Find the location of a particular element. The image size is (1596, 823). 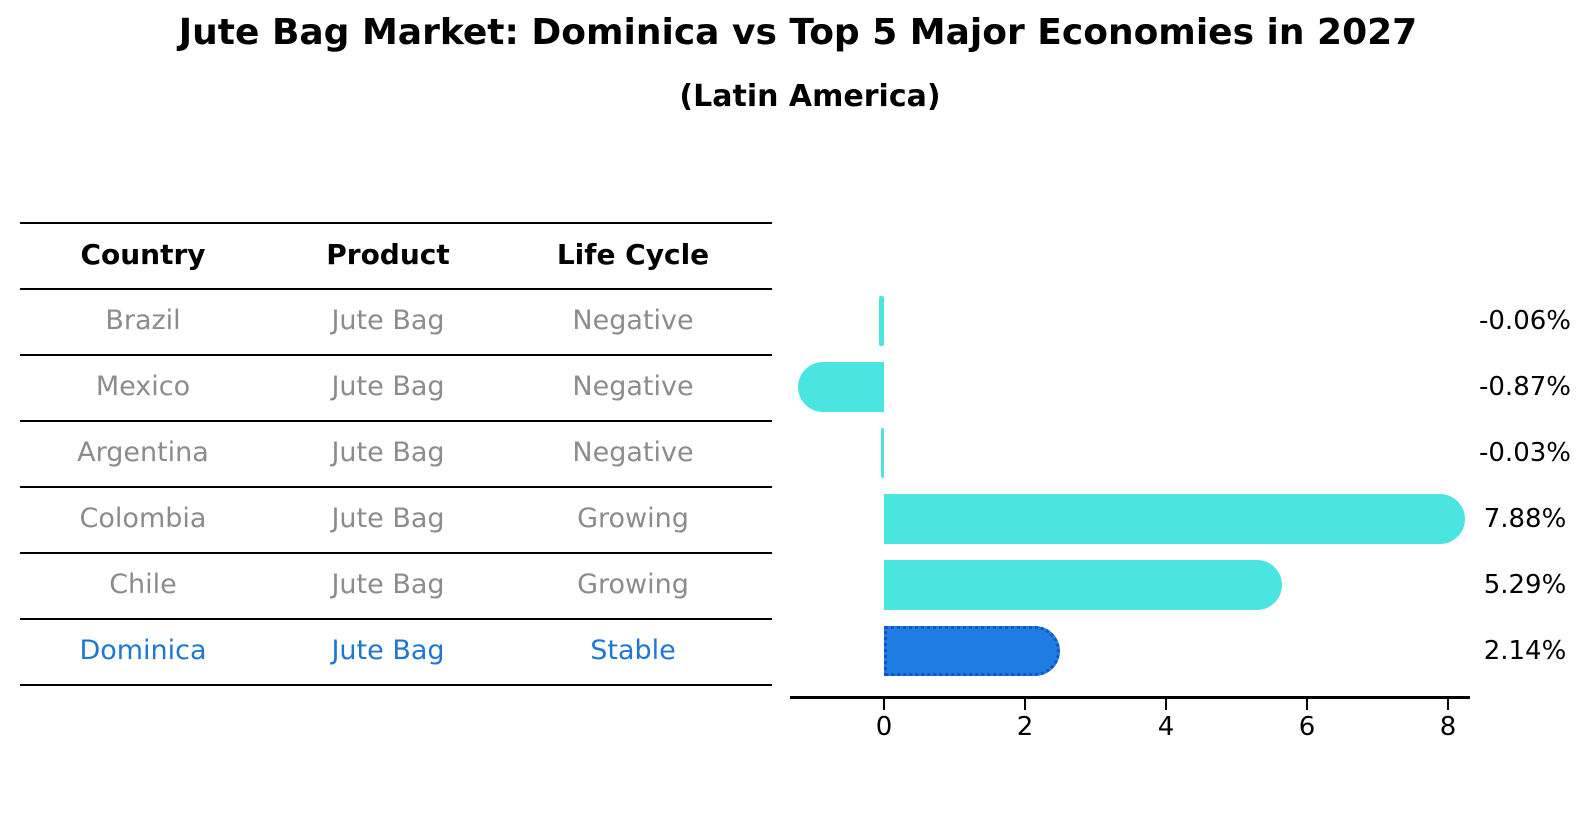

x-axis-tick-label: 8 is located at coordinates (1448, 727).